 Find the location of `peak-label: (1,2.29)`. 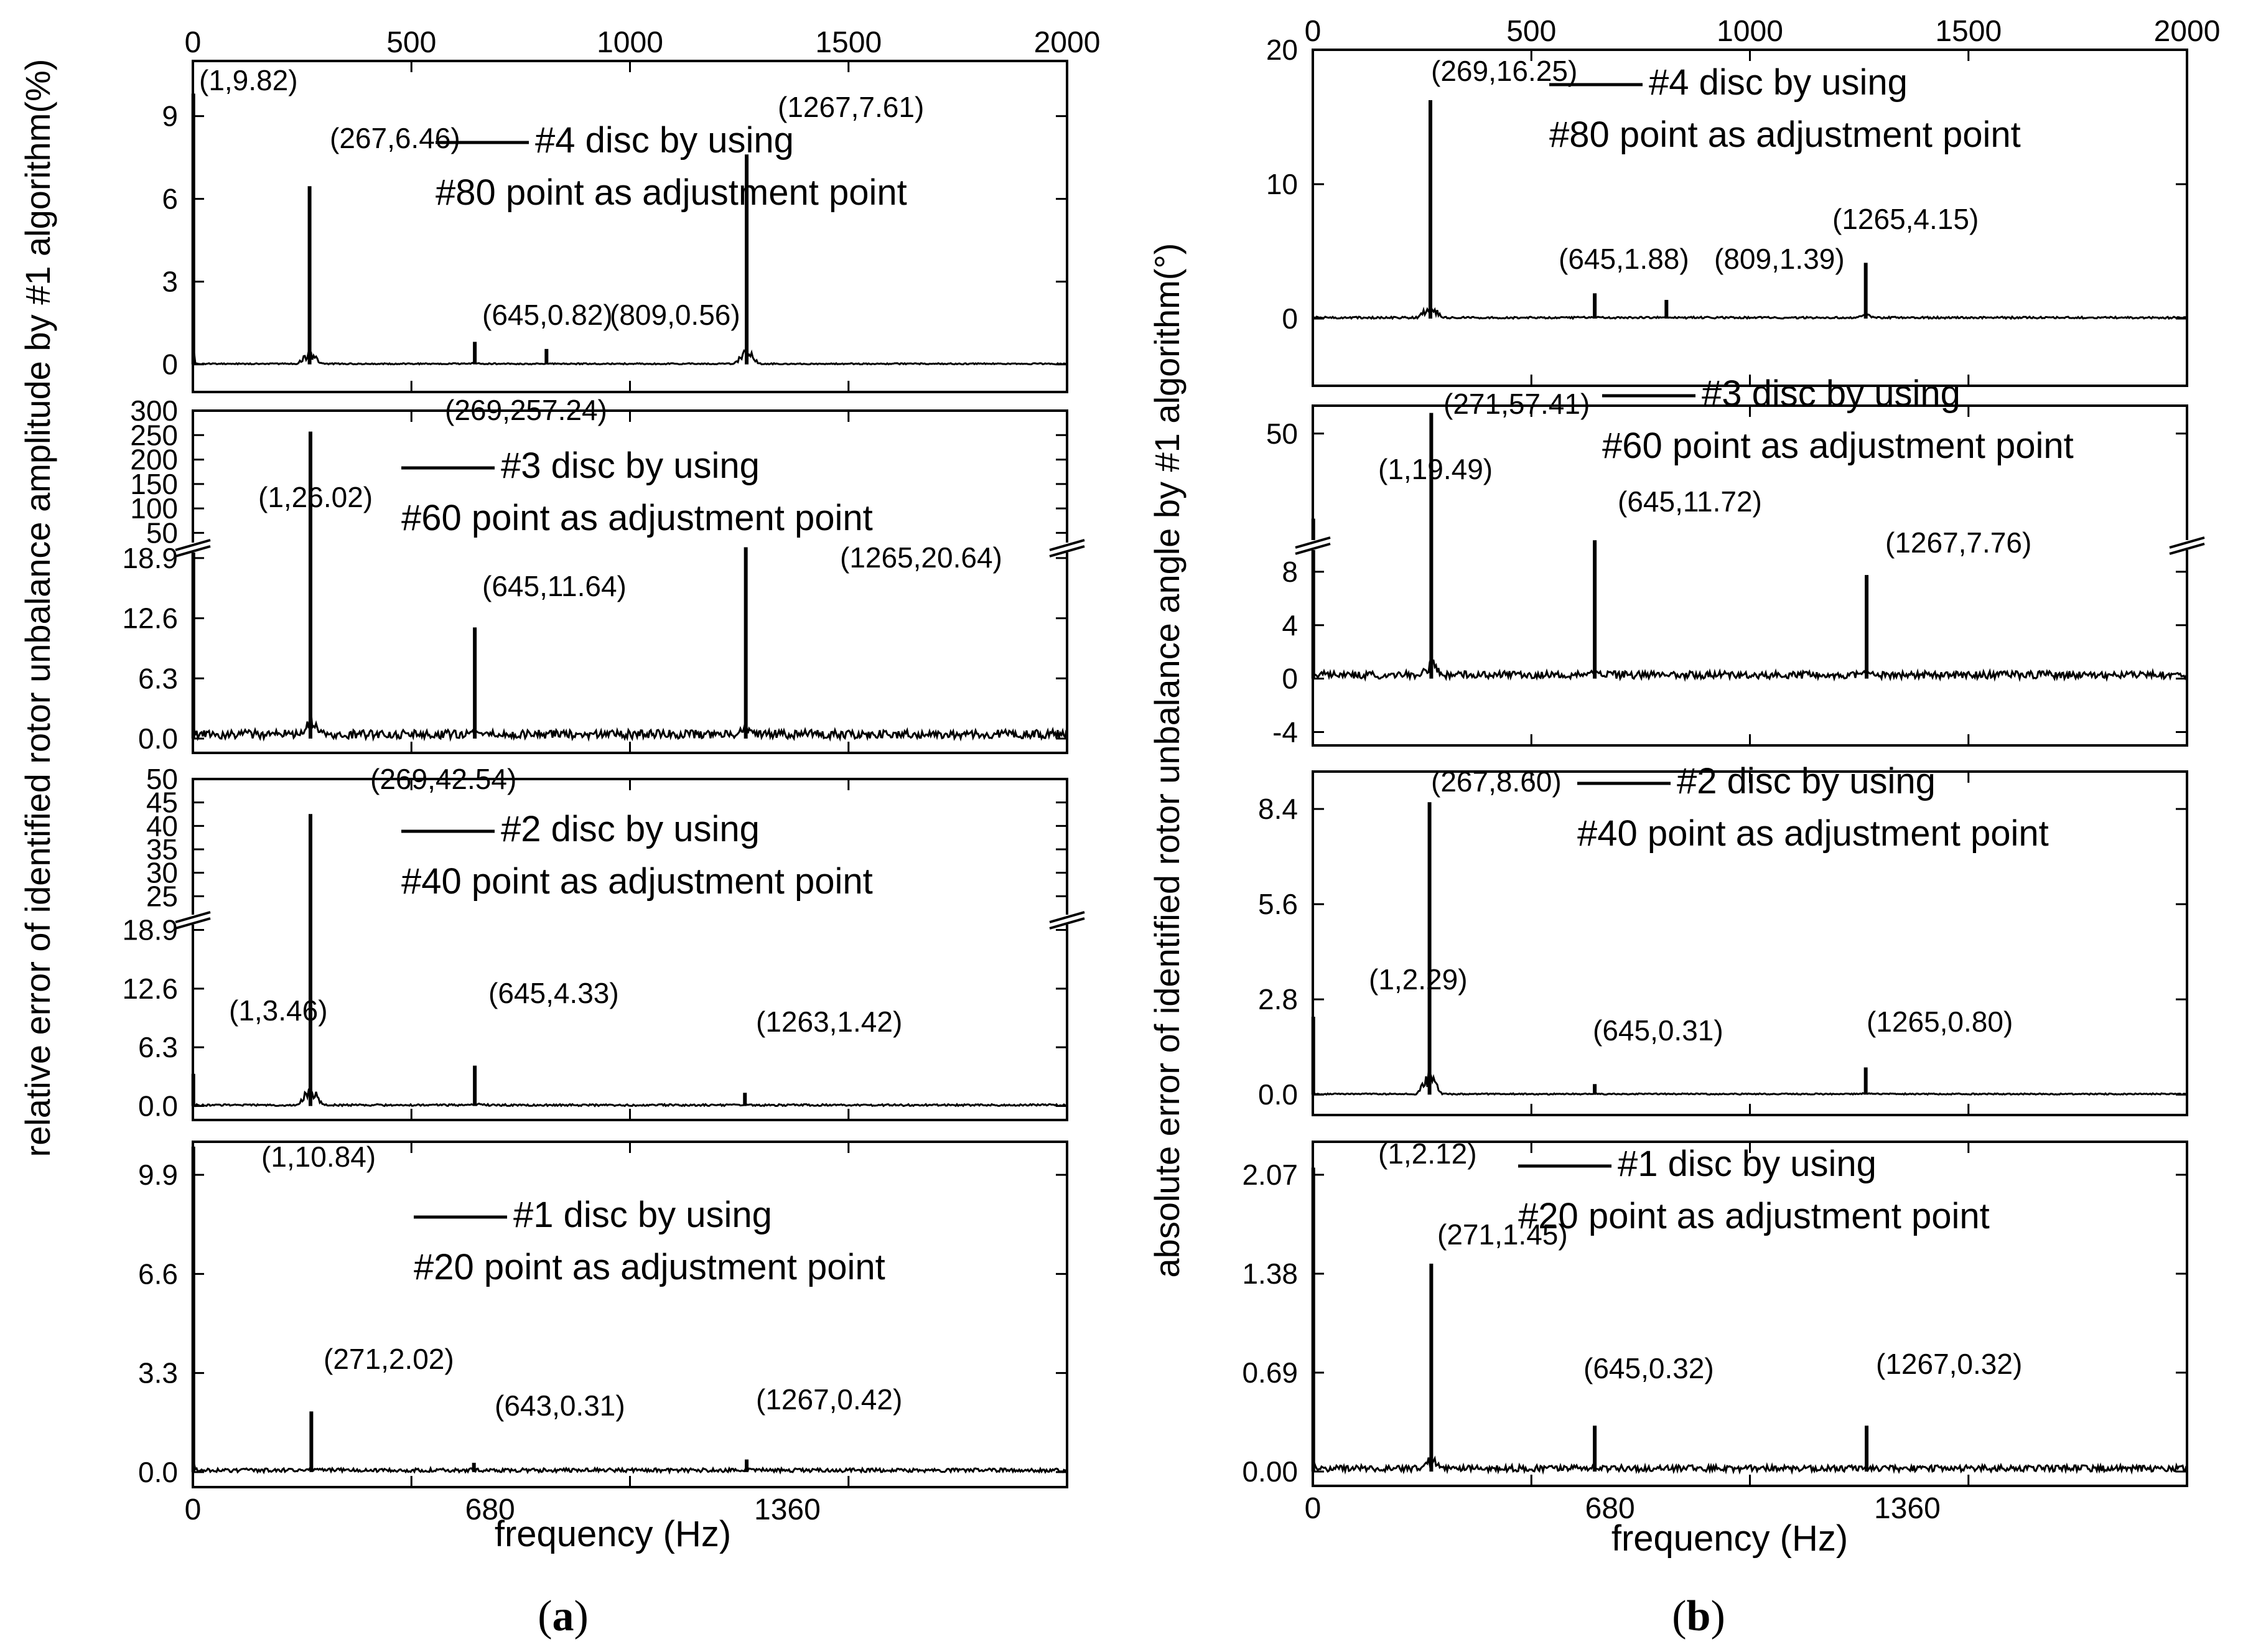

peak-label: (1,2.29) is located at coordinates (1418, 980).